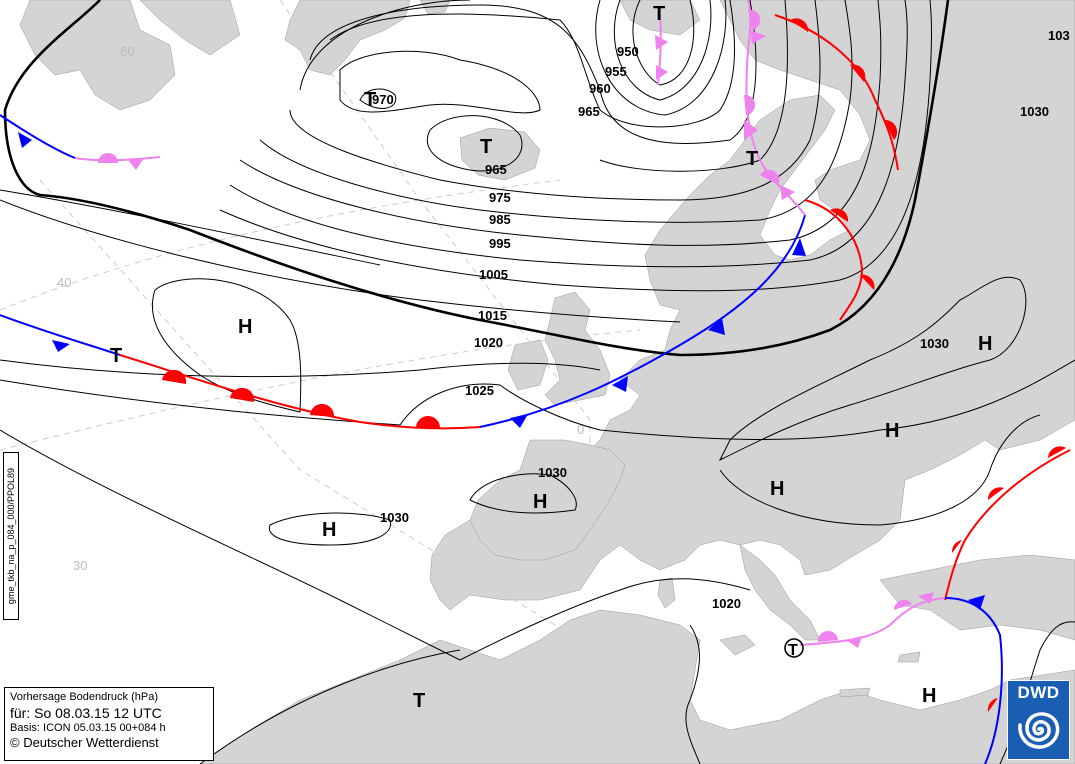  Describe the element at coordinates (1007, 525) in the screenshot. I see `warm-front-turkey` at that location.